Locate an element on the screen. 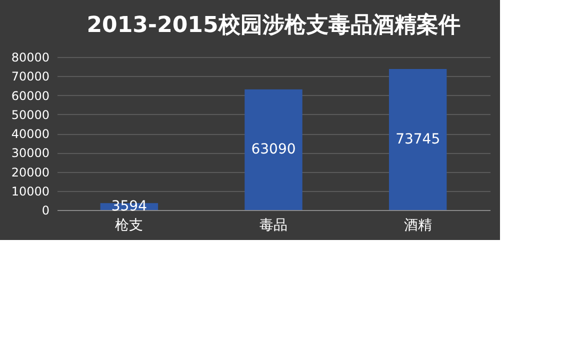  y-tick-label: 0 is located at coordinates (46, 211).